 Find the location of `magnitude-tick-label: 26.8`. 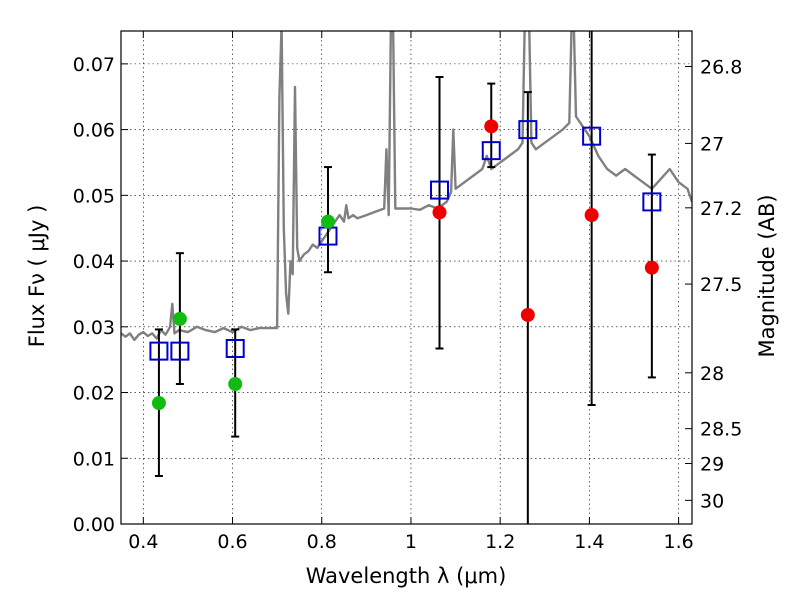

magnitude-tick-label: 26.8 is located at coordinates (721, 67).